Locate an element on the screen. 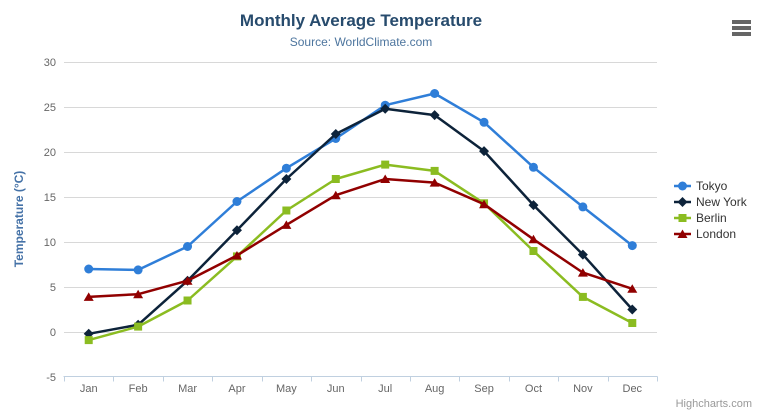 This screenshot has width=769, height=416. legend-item-london: London is located at coordinates (710, 234).